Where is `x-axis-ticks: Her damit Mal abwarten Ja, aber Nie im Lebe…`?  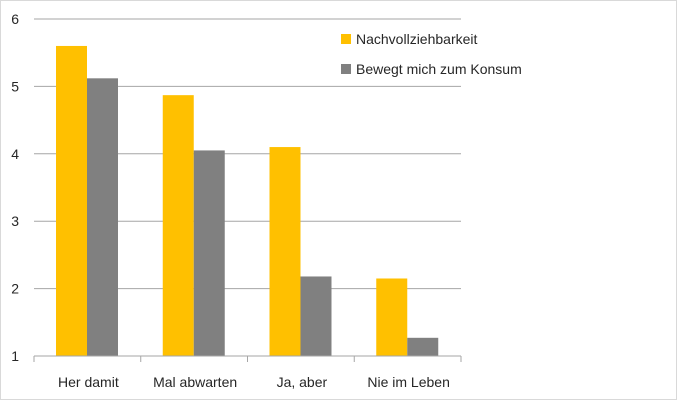 x-axis-ticks: Her damit Mal abwarten Ja, aber Nie im Lebe… is located at coordinates (254, 382).